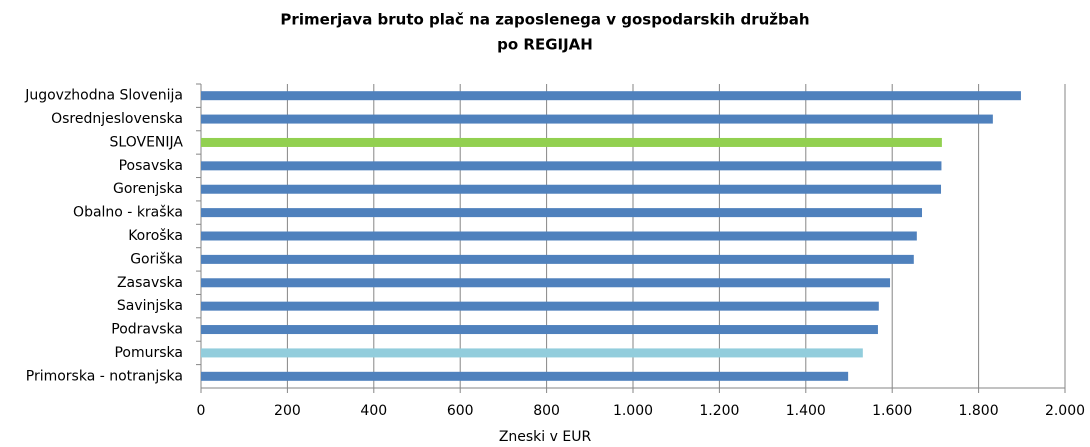  I want to click on x-tick-label: 1.200, so click(719, 411).